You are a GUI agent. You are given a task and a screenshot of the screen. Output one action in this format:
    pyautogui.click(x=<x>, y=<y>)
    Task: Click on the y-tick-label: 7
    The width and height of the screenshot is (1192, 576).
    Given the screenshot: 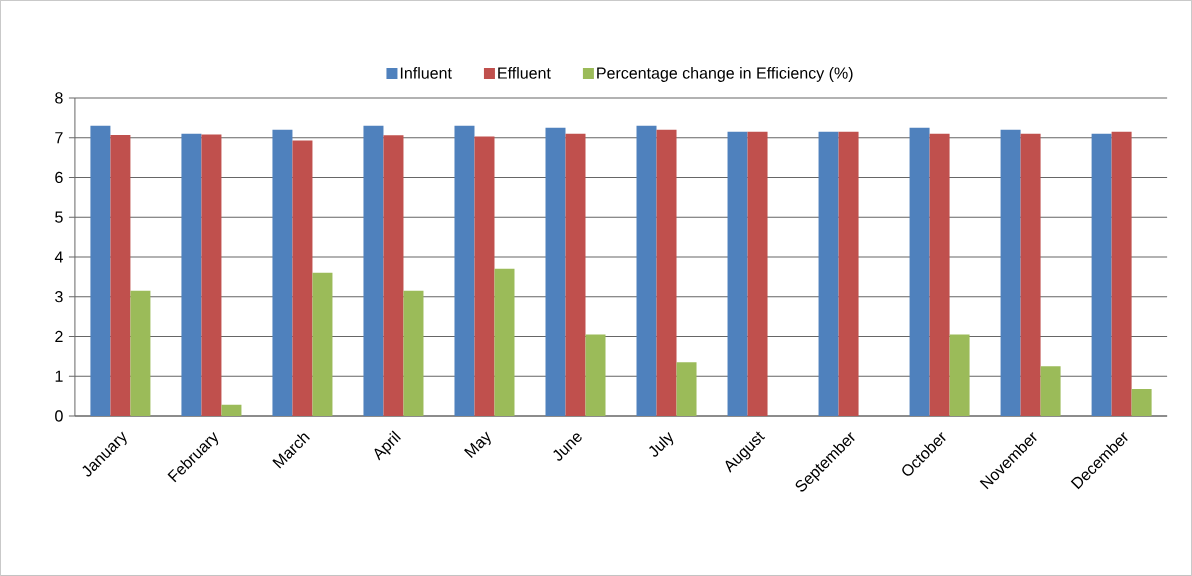 What is the action you would take?
    pyautogui.click(x=59, y=138)
    